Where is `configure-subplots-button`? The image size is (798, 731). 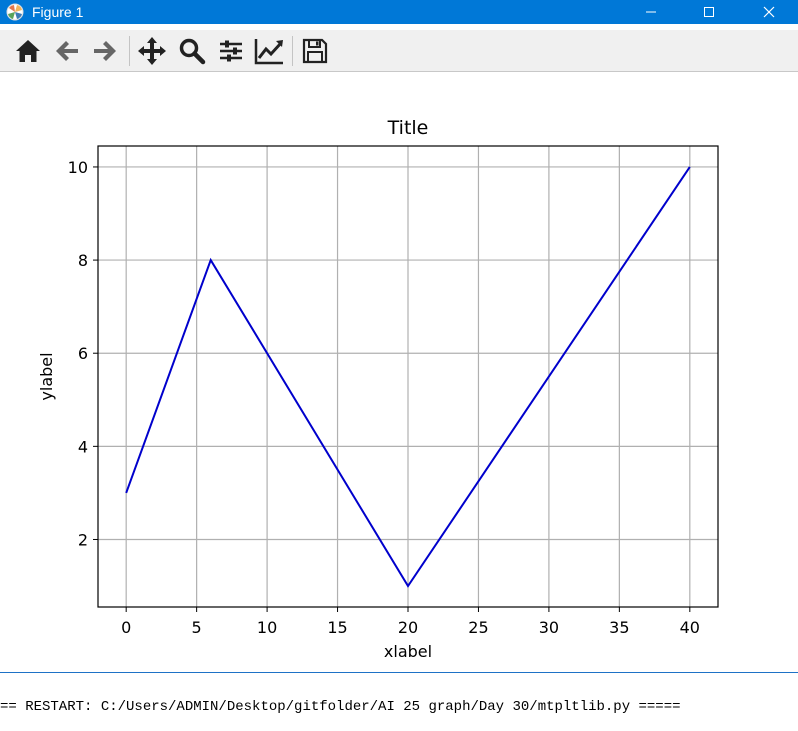 configure-subplots-button is located at coordinates (231, 51).